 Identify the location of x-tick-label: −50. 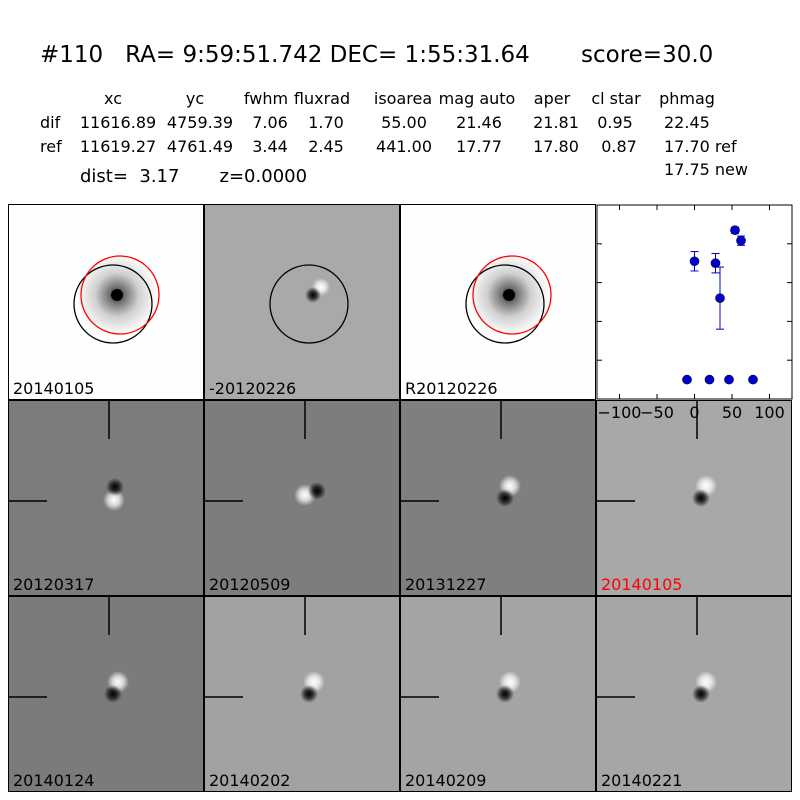
(657, 412).